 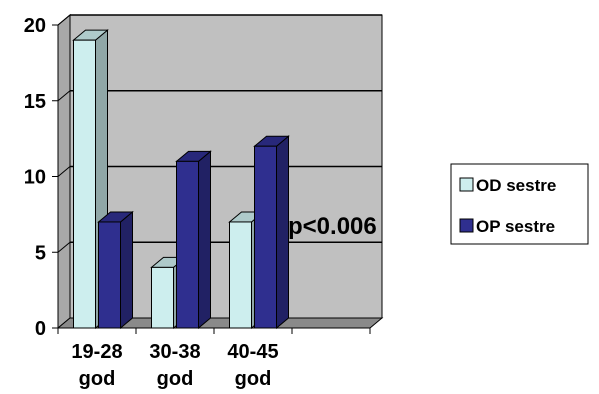 What do you see at coordinates (35, 26) in the screenshot?
I see `y-tick-label: 20` at bounding box center [35, 26].